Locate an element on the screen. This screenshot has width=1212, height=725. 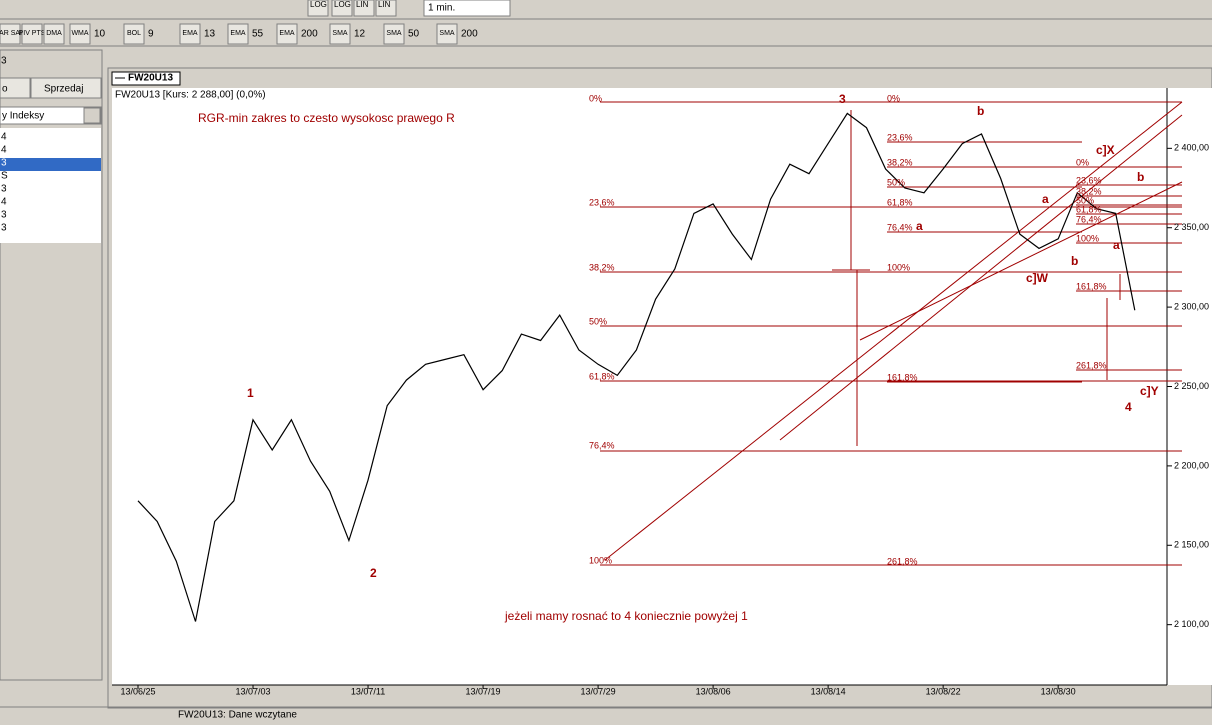
wave-label: 2 is located at coordinates (373, 573).